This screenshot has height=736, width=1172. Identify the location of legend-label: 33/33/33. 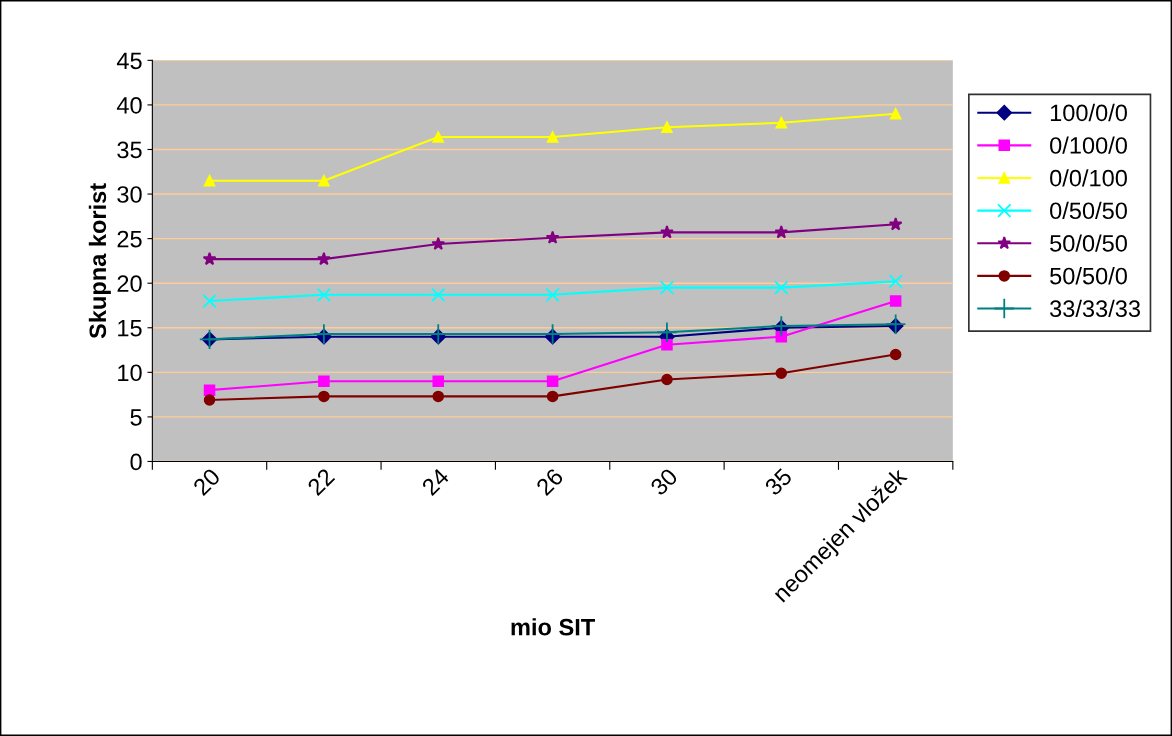
(1095, 308).